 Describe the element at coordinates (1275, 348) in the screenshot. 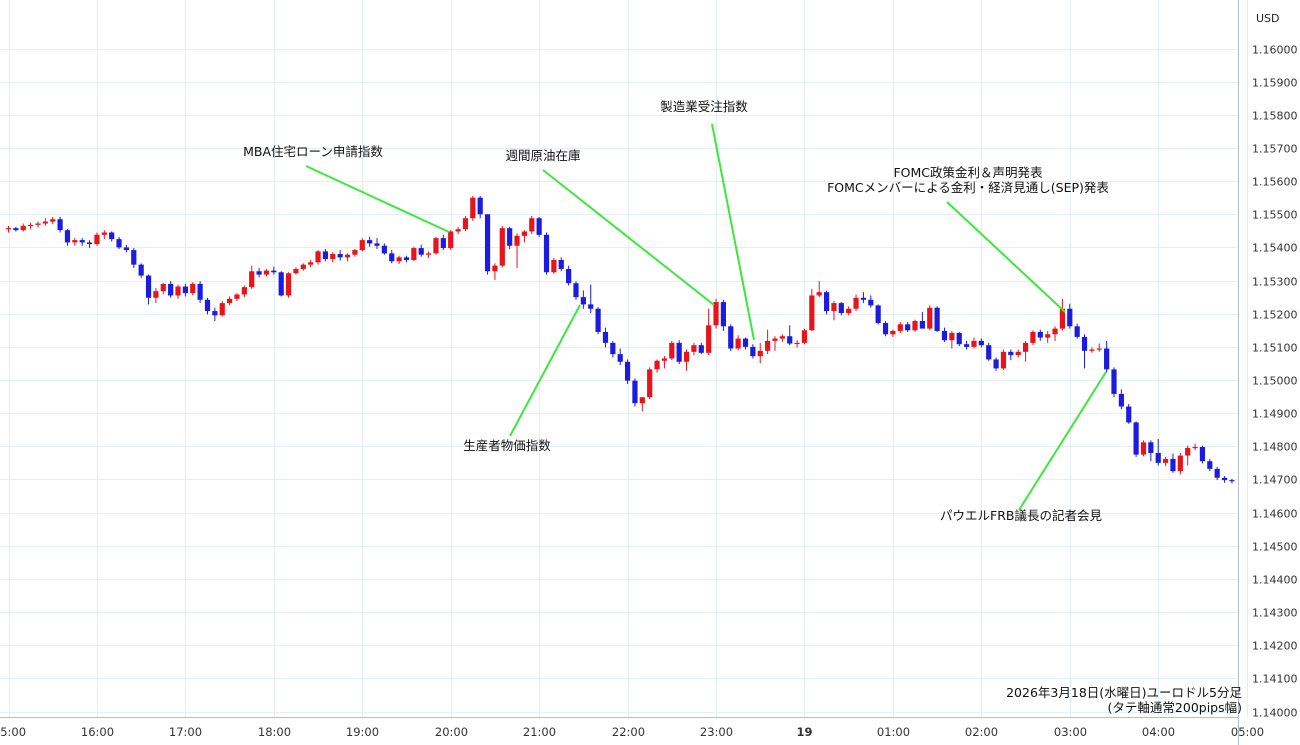

I see `y-tick-label: 1.15100` at that location.